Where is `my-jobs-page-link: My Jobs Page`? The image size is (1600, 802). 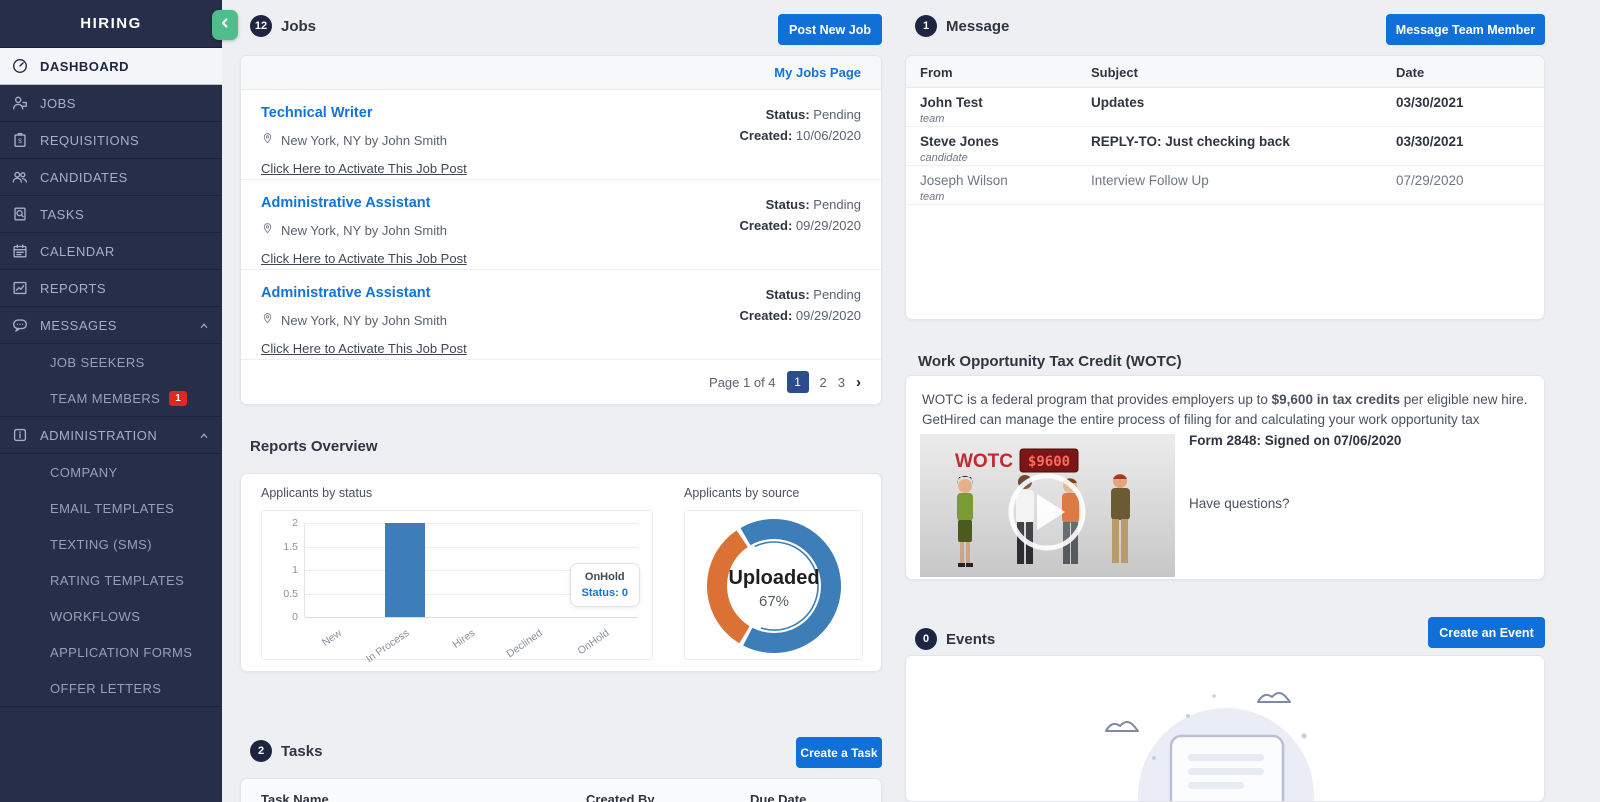
my-jobs-page-link: My Jobs Page is located at coordinates (817, 72).